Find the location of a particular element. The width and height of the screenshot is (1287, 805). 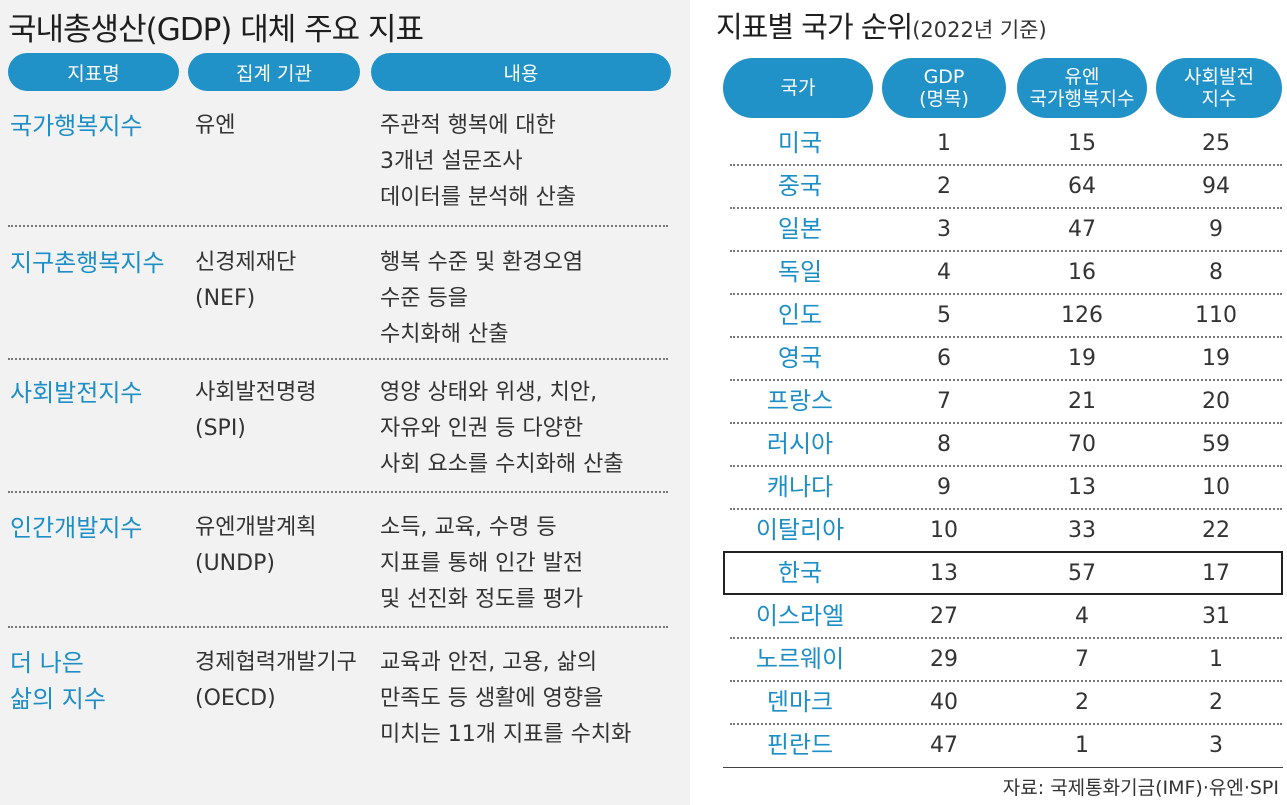

happiness-rank: 126 is located at coordinates (1082, 315).